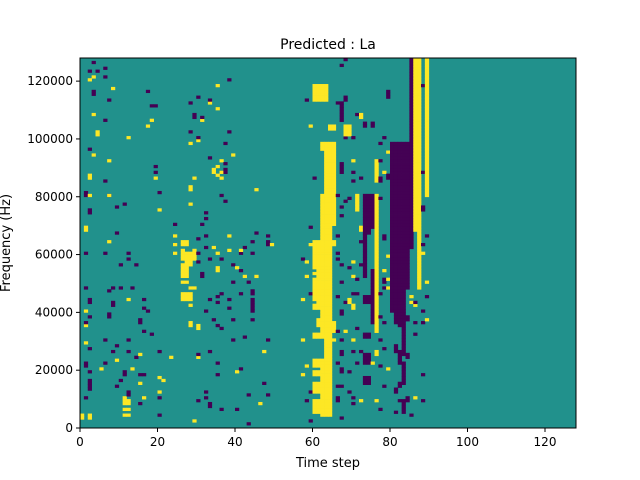  I want to click on y-tick-label: 80000, so click(54, 197).